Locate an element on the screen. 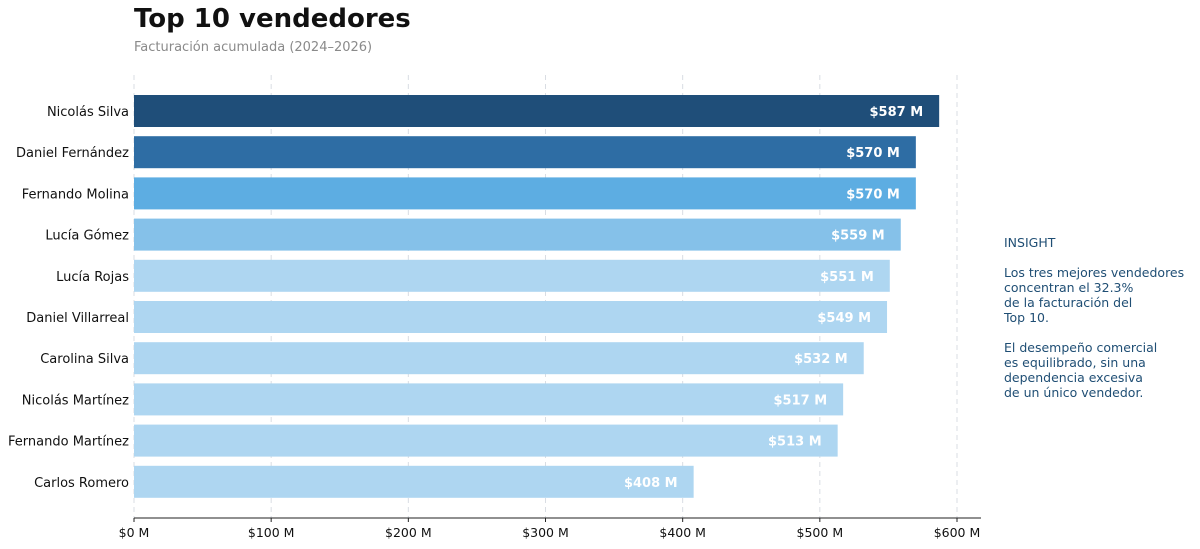 The image size is (1200, 549). bar-value-label-2: $570 M is located at coordinates (873, 194).